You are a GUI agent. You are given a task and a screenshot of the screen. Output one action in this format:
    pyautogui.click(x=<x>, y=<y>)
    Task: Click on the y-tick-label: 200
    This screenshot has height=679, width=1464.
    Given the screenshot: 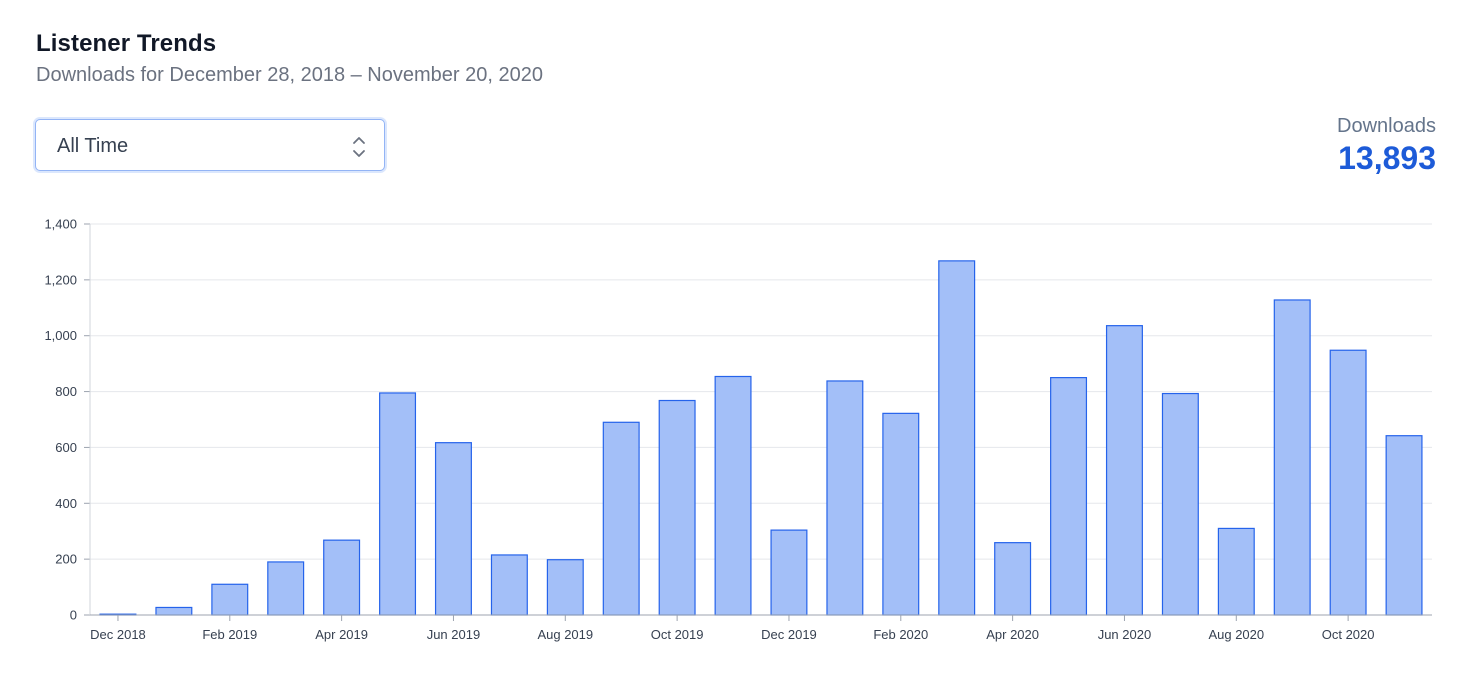 What is the action you would take?
    pyautogui.click(x=66, y=559)
    